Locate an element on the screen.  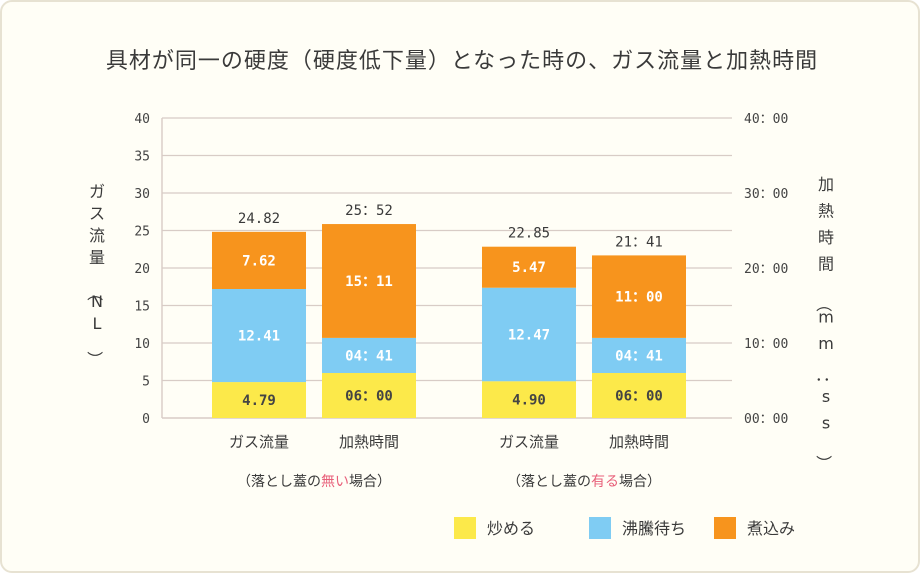
bar-total-label: 21：41 is located at coordinates (639, 242).